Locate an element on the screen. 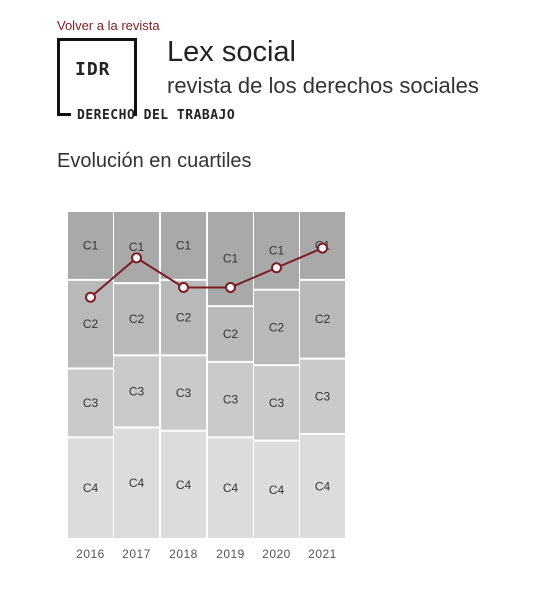  quartile-segment-2021-c4 is located at coordinates (322, 486).